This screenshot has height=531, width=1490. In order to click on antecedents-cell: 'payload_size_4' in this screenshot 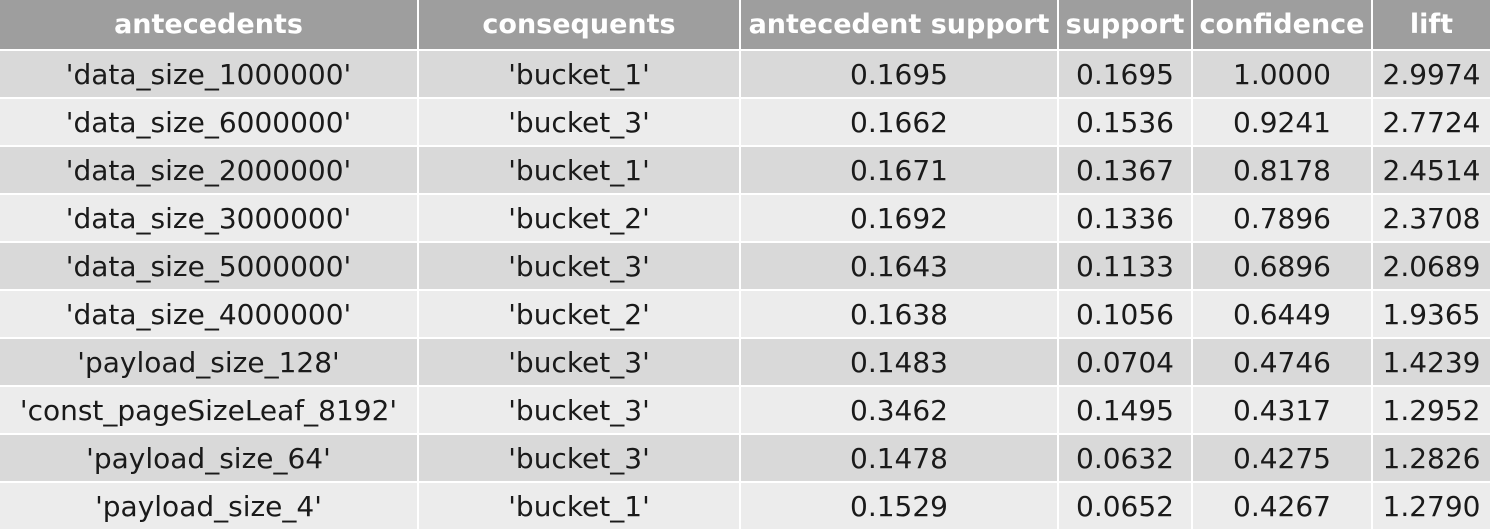, I will do `click(209, 506)`.